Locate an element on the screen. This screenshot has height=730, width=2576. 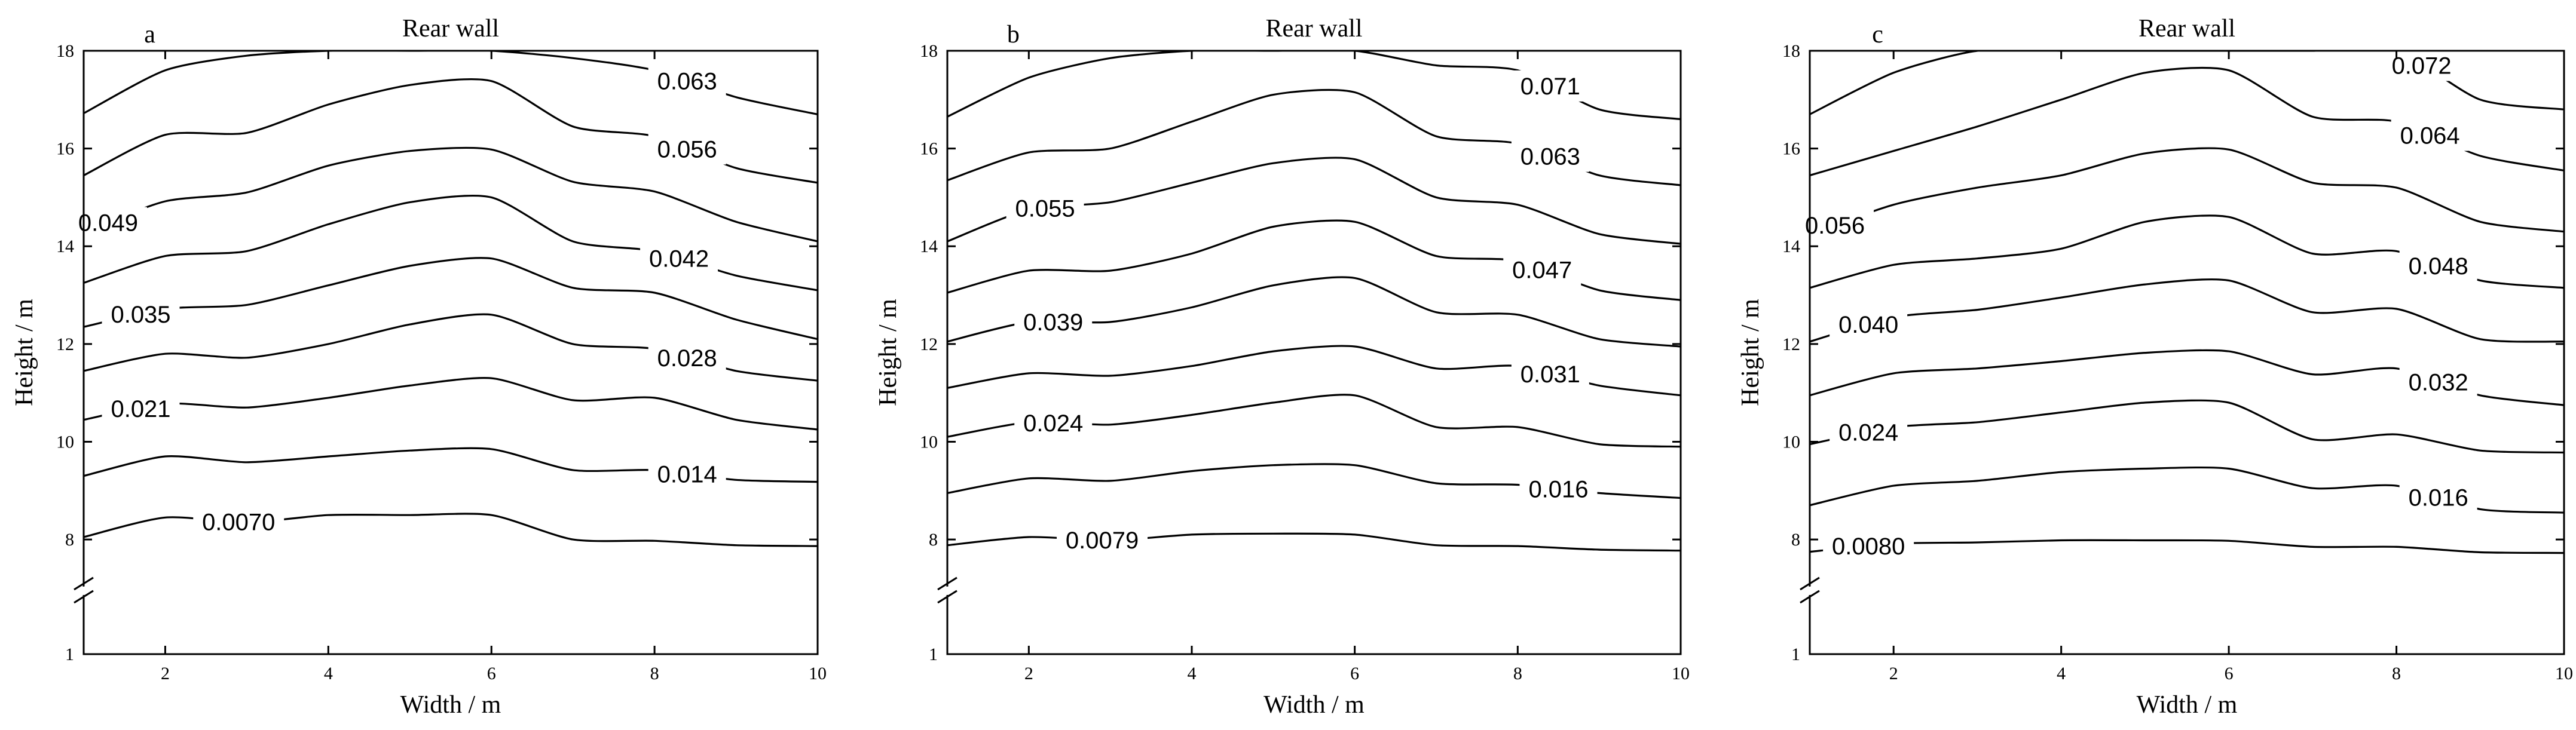
contour-label-0.035: 0.035 is located at coordinates (140, 315).